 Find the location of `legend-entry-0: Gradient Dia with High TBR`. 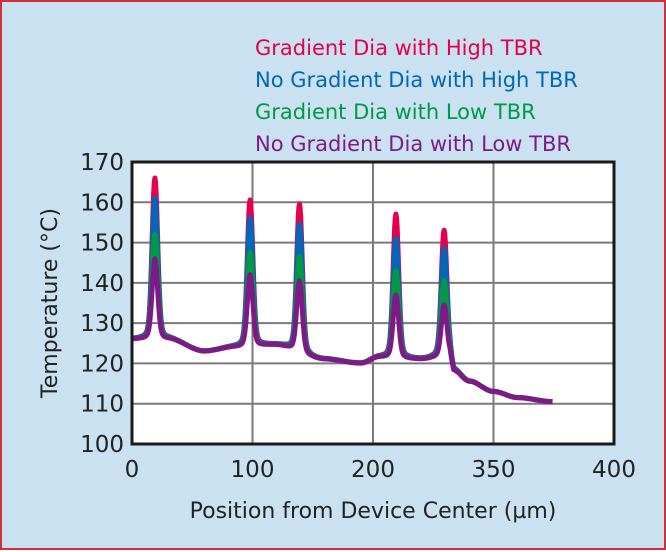

legend-entry-0: Gradient Dia with High TBR is located at coordinates (399, 48).